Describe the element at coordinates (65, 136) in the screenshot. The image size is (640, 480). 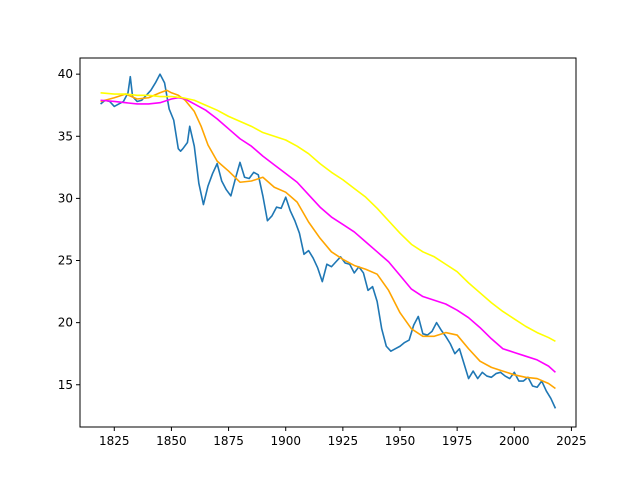
I see `y-tick-label: 35` at that location.